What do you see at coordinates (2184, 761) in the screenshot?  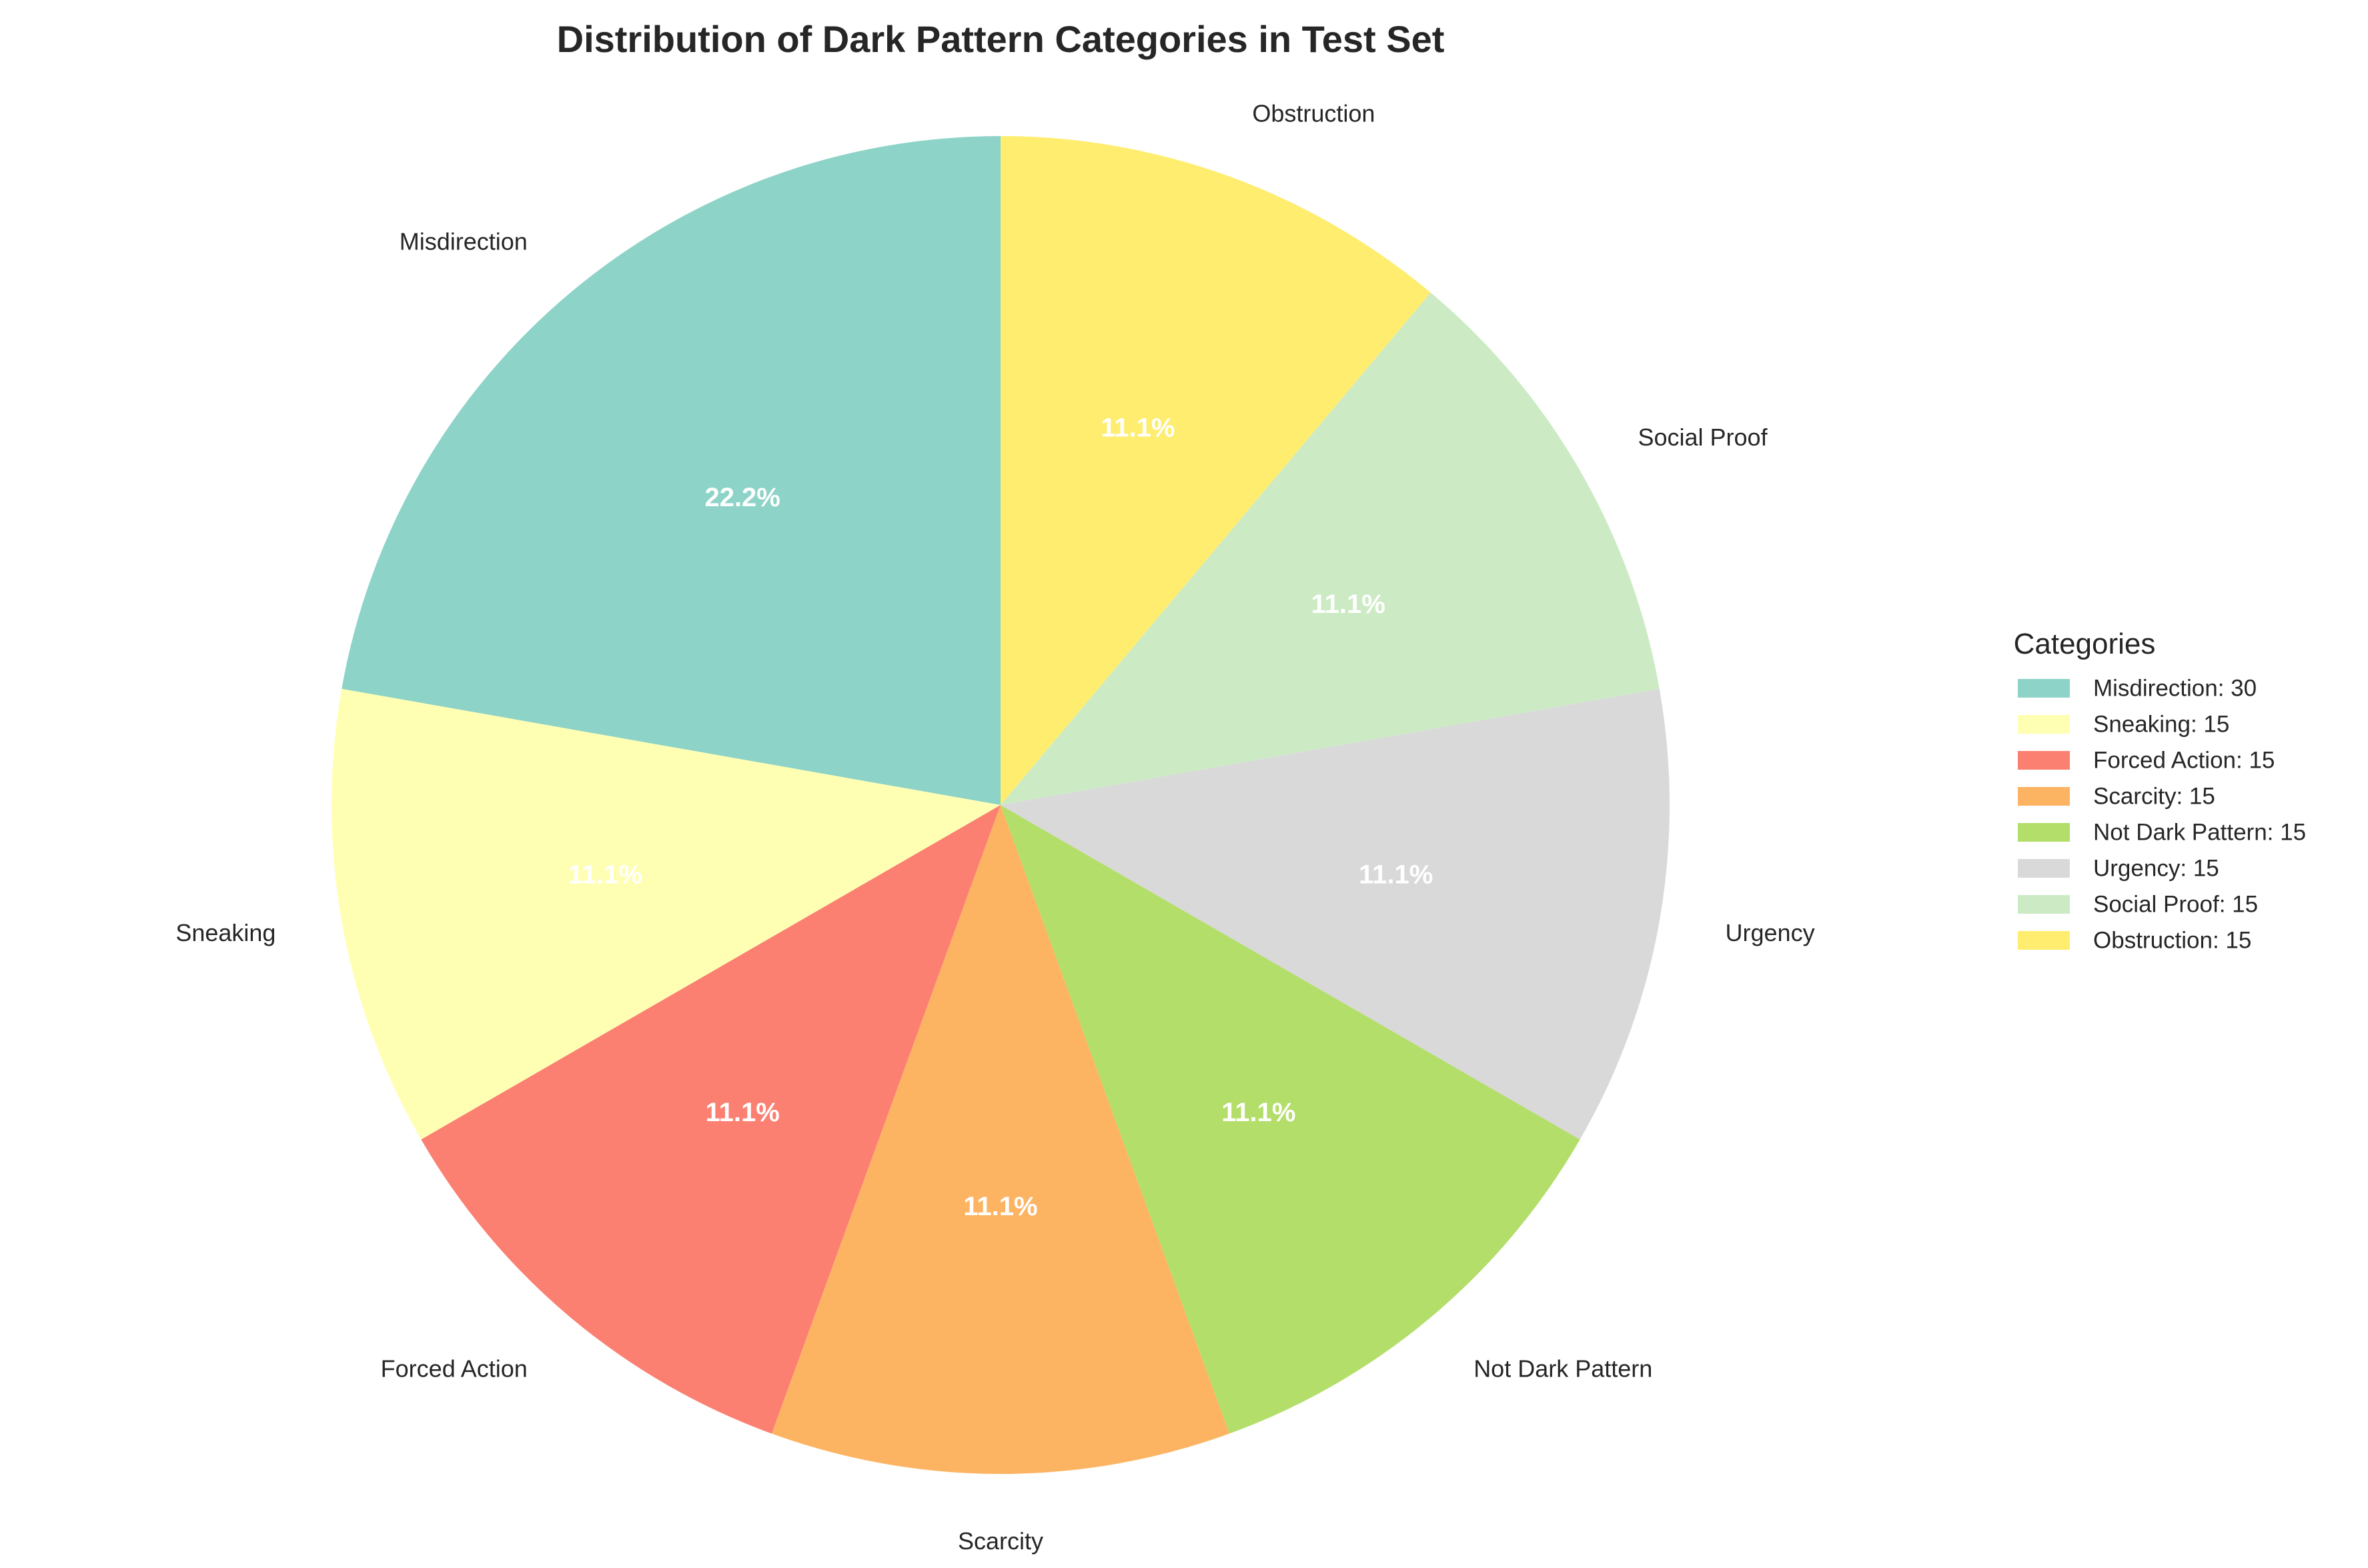 I see `legend-label-forced-action: Forced Action: 15` at bounding box center [2184, 761].